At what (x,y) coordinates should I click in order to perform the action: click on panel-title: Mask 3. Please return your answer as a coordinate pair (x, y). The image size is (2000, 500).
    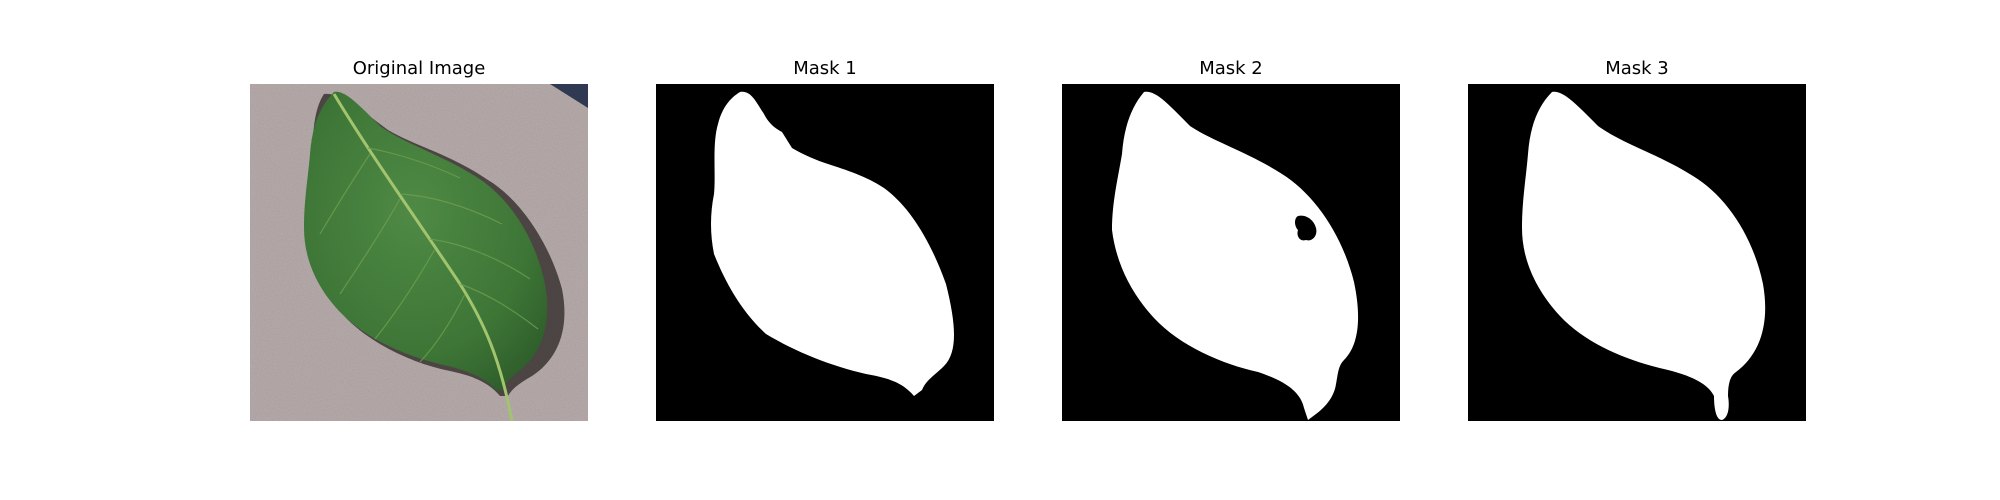
    Looking at the image, I should click on (1637, 68).